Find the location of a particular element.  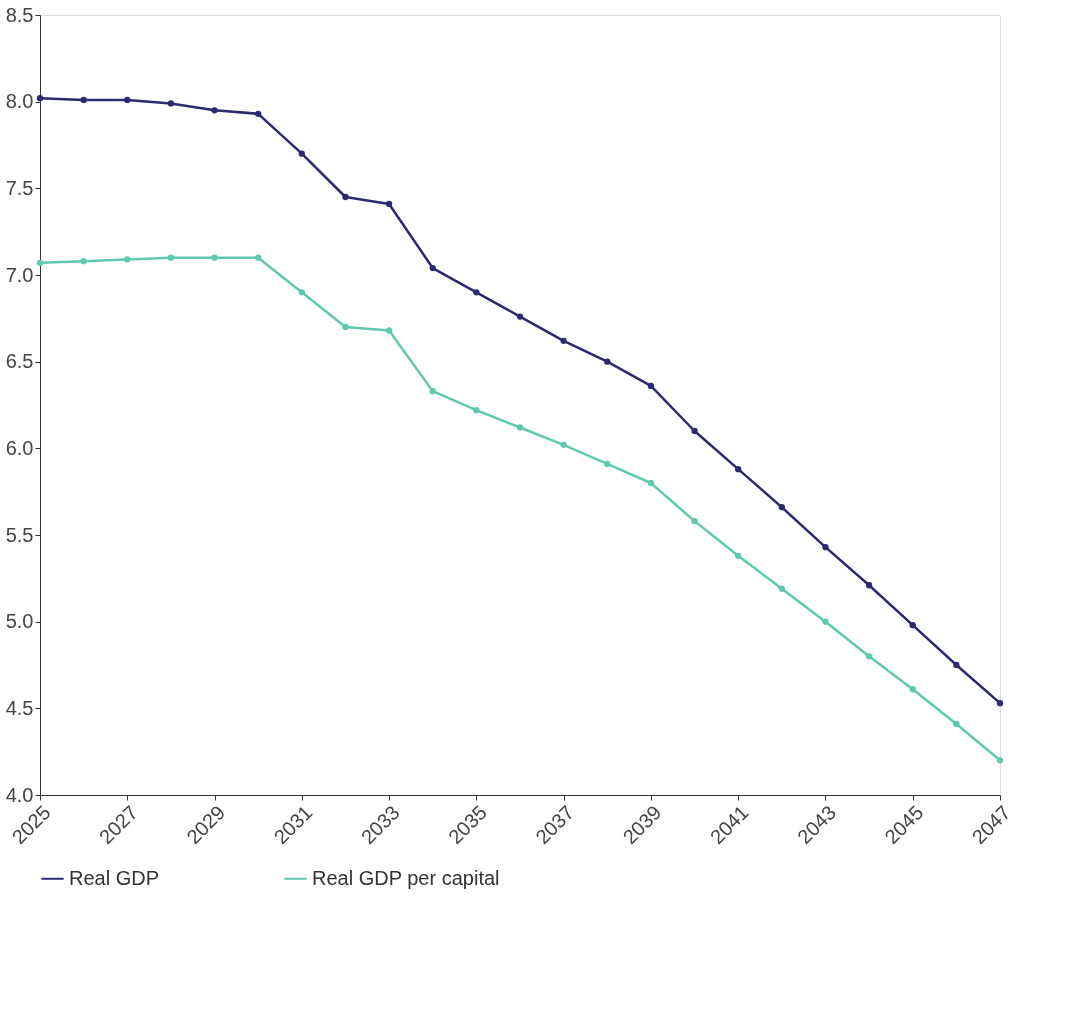

y-tick-label: 4.0 is located at coordinates (19, 794).